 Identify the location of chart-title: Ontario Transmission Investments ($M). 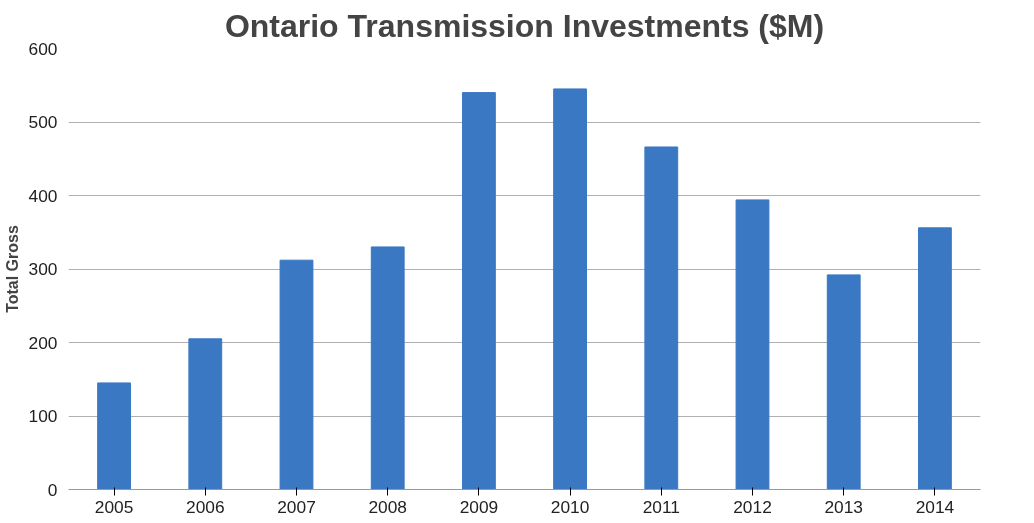
(524, 25).